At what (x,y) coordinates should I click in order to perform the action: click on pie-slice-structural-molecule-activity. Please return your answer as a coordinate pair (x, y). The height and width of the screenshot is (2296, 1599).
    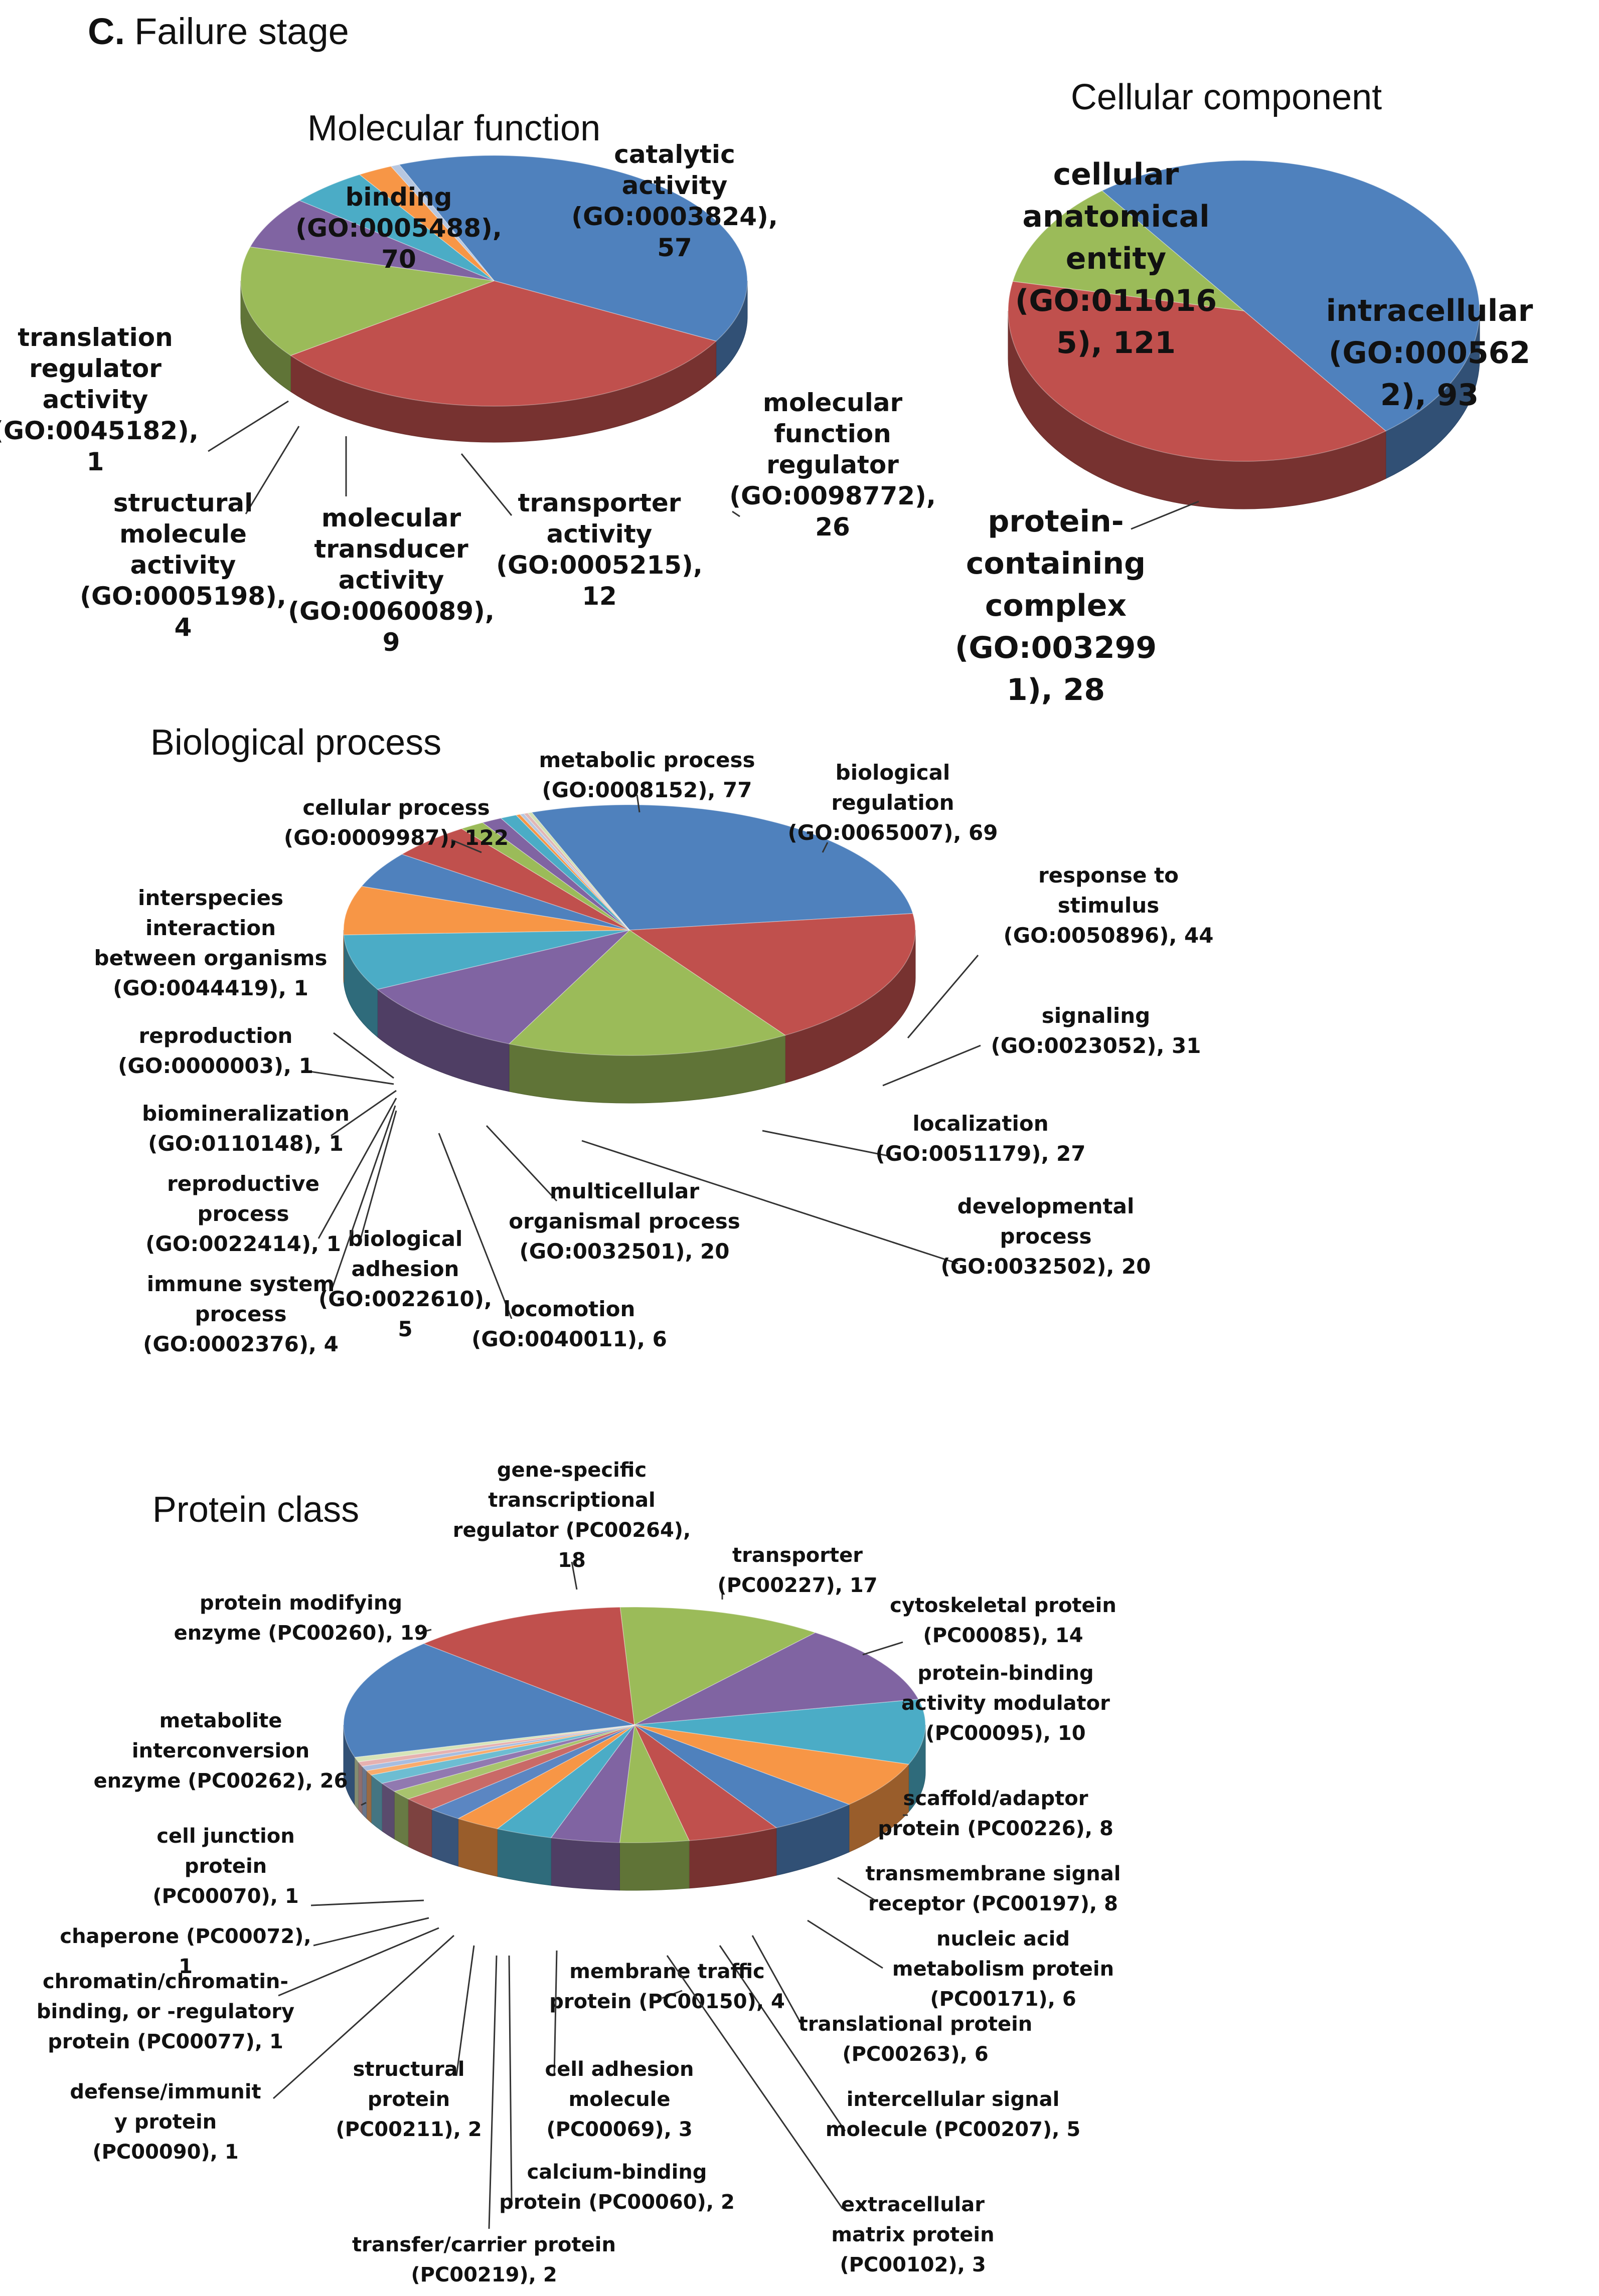
    Looking at the image, I should click on (427, 223).